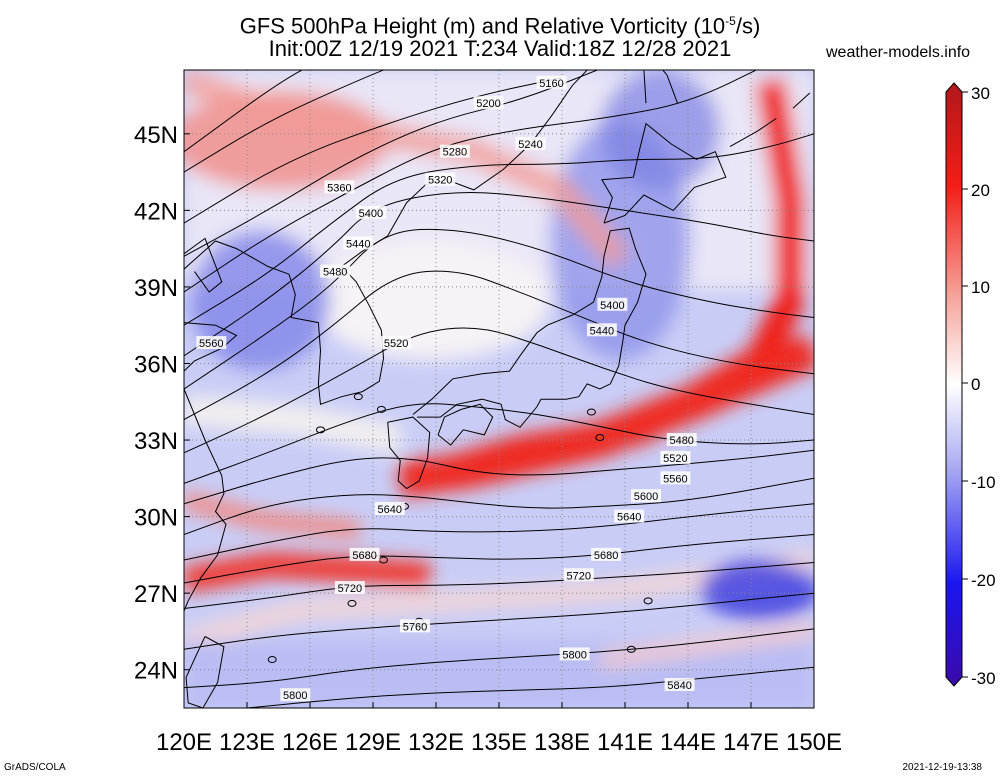  What do you see at coordinates (162, 403) in the screenshot?
I see `y-axis: 24N 27N 30N 33N 36N 39N 42N 45N` at bounding box center [162, 403].